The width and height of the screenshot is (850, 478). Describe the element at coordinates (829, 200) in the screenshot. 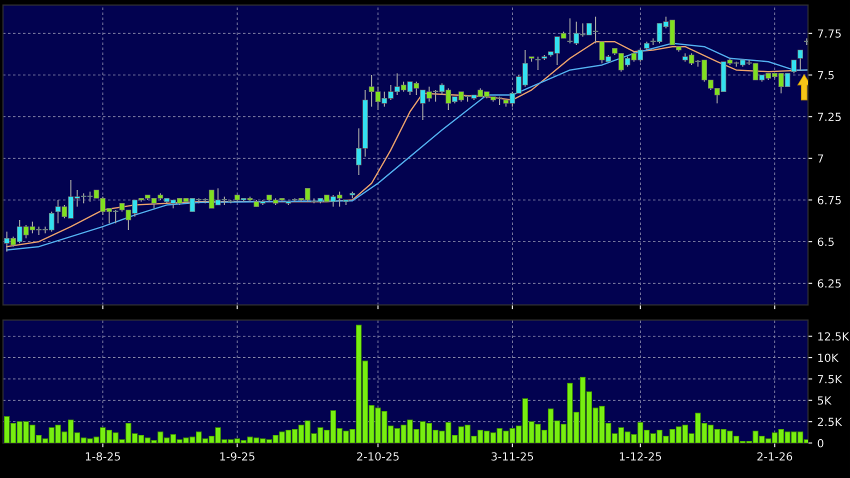

I see `y-tick-label: 6.75` at that location.